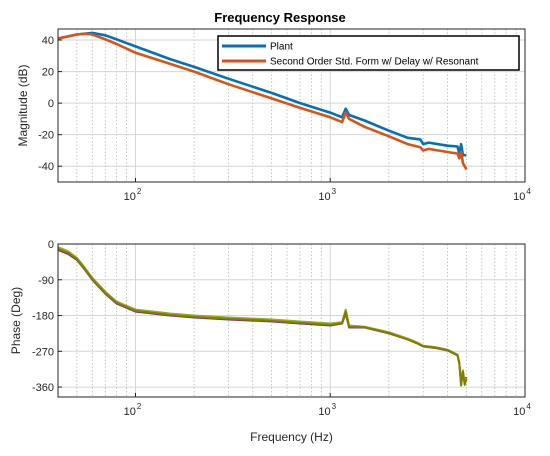 The height and width of the screenshot is (456, 550). Describe the element at coordinates (48, 41) in the screenshot. I see `magnitude-y-tick-label: 40` at that location.